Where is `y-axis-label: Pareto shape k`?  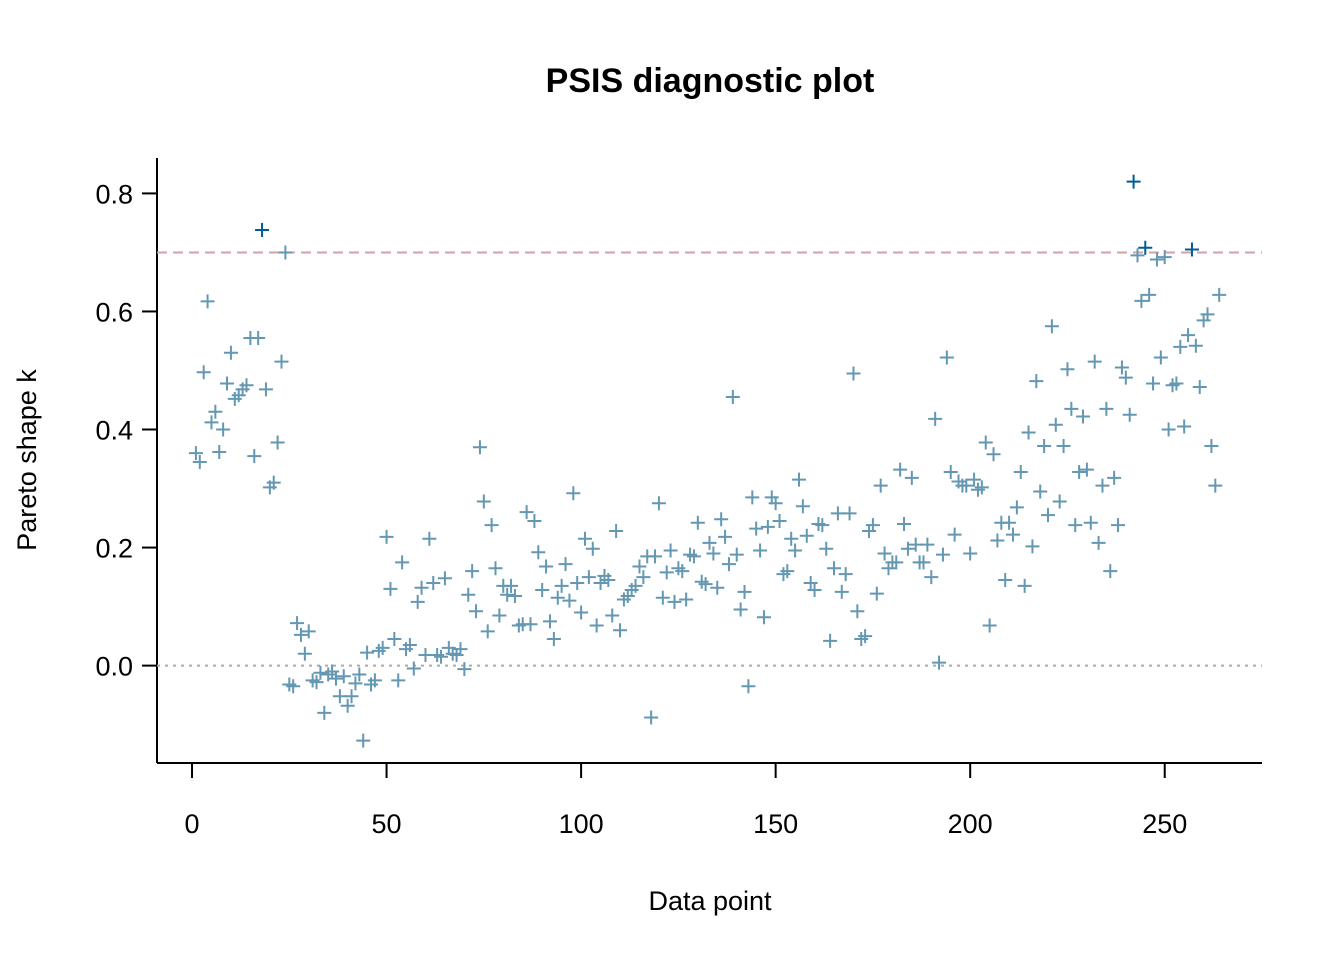
y-axis-label: Pareto shape k is located at coordinates (27, 460).